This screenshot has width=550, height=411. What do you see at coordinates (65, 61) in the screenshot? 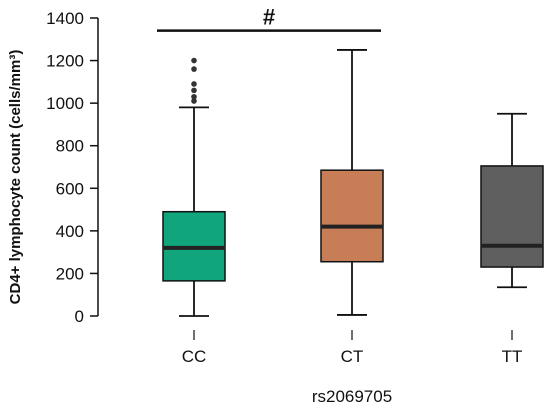
I see `y-tick-label: 1200` at bounding box center [65, 61].